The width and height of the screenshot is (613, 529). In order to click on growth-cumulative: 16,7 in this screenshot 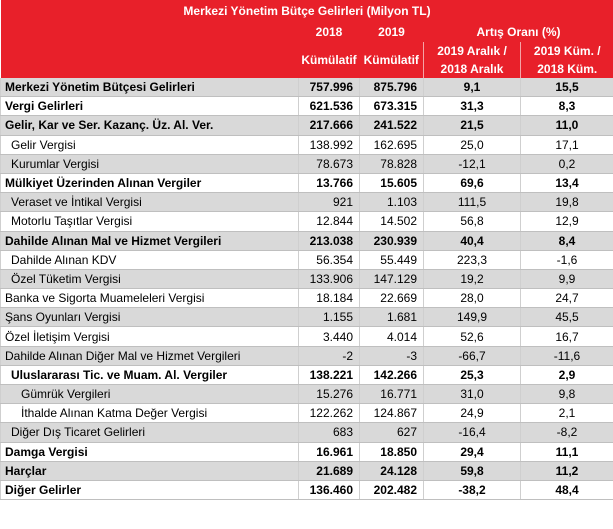, I will do `click(566, 336)`.